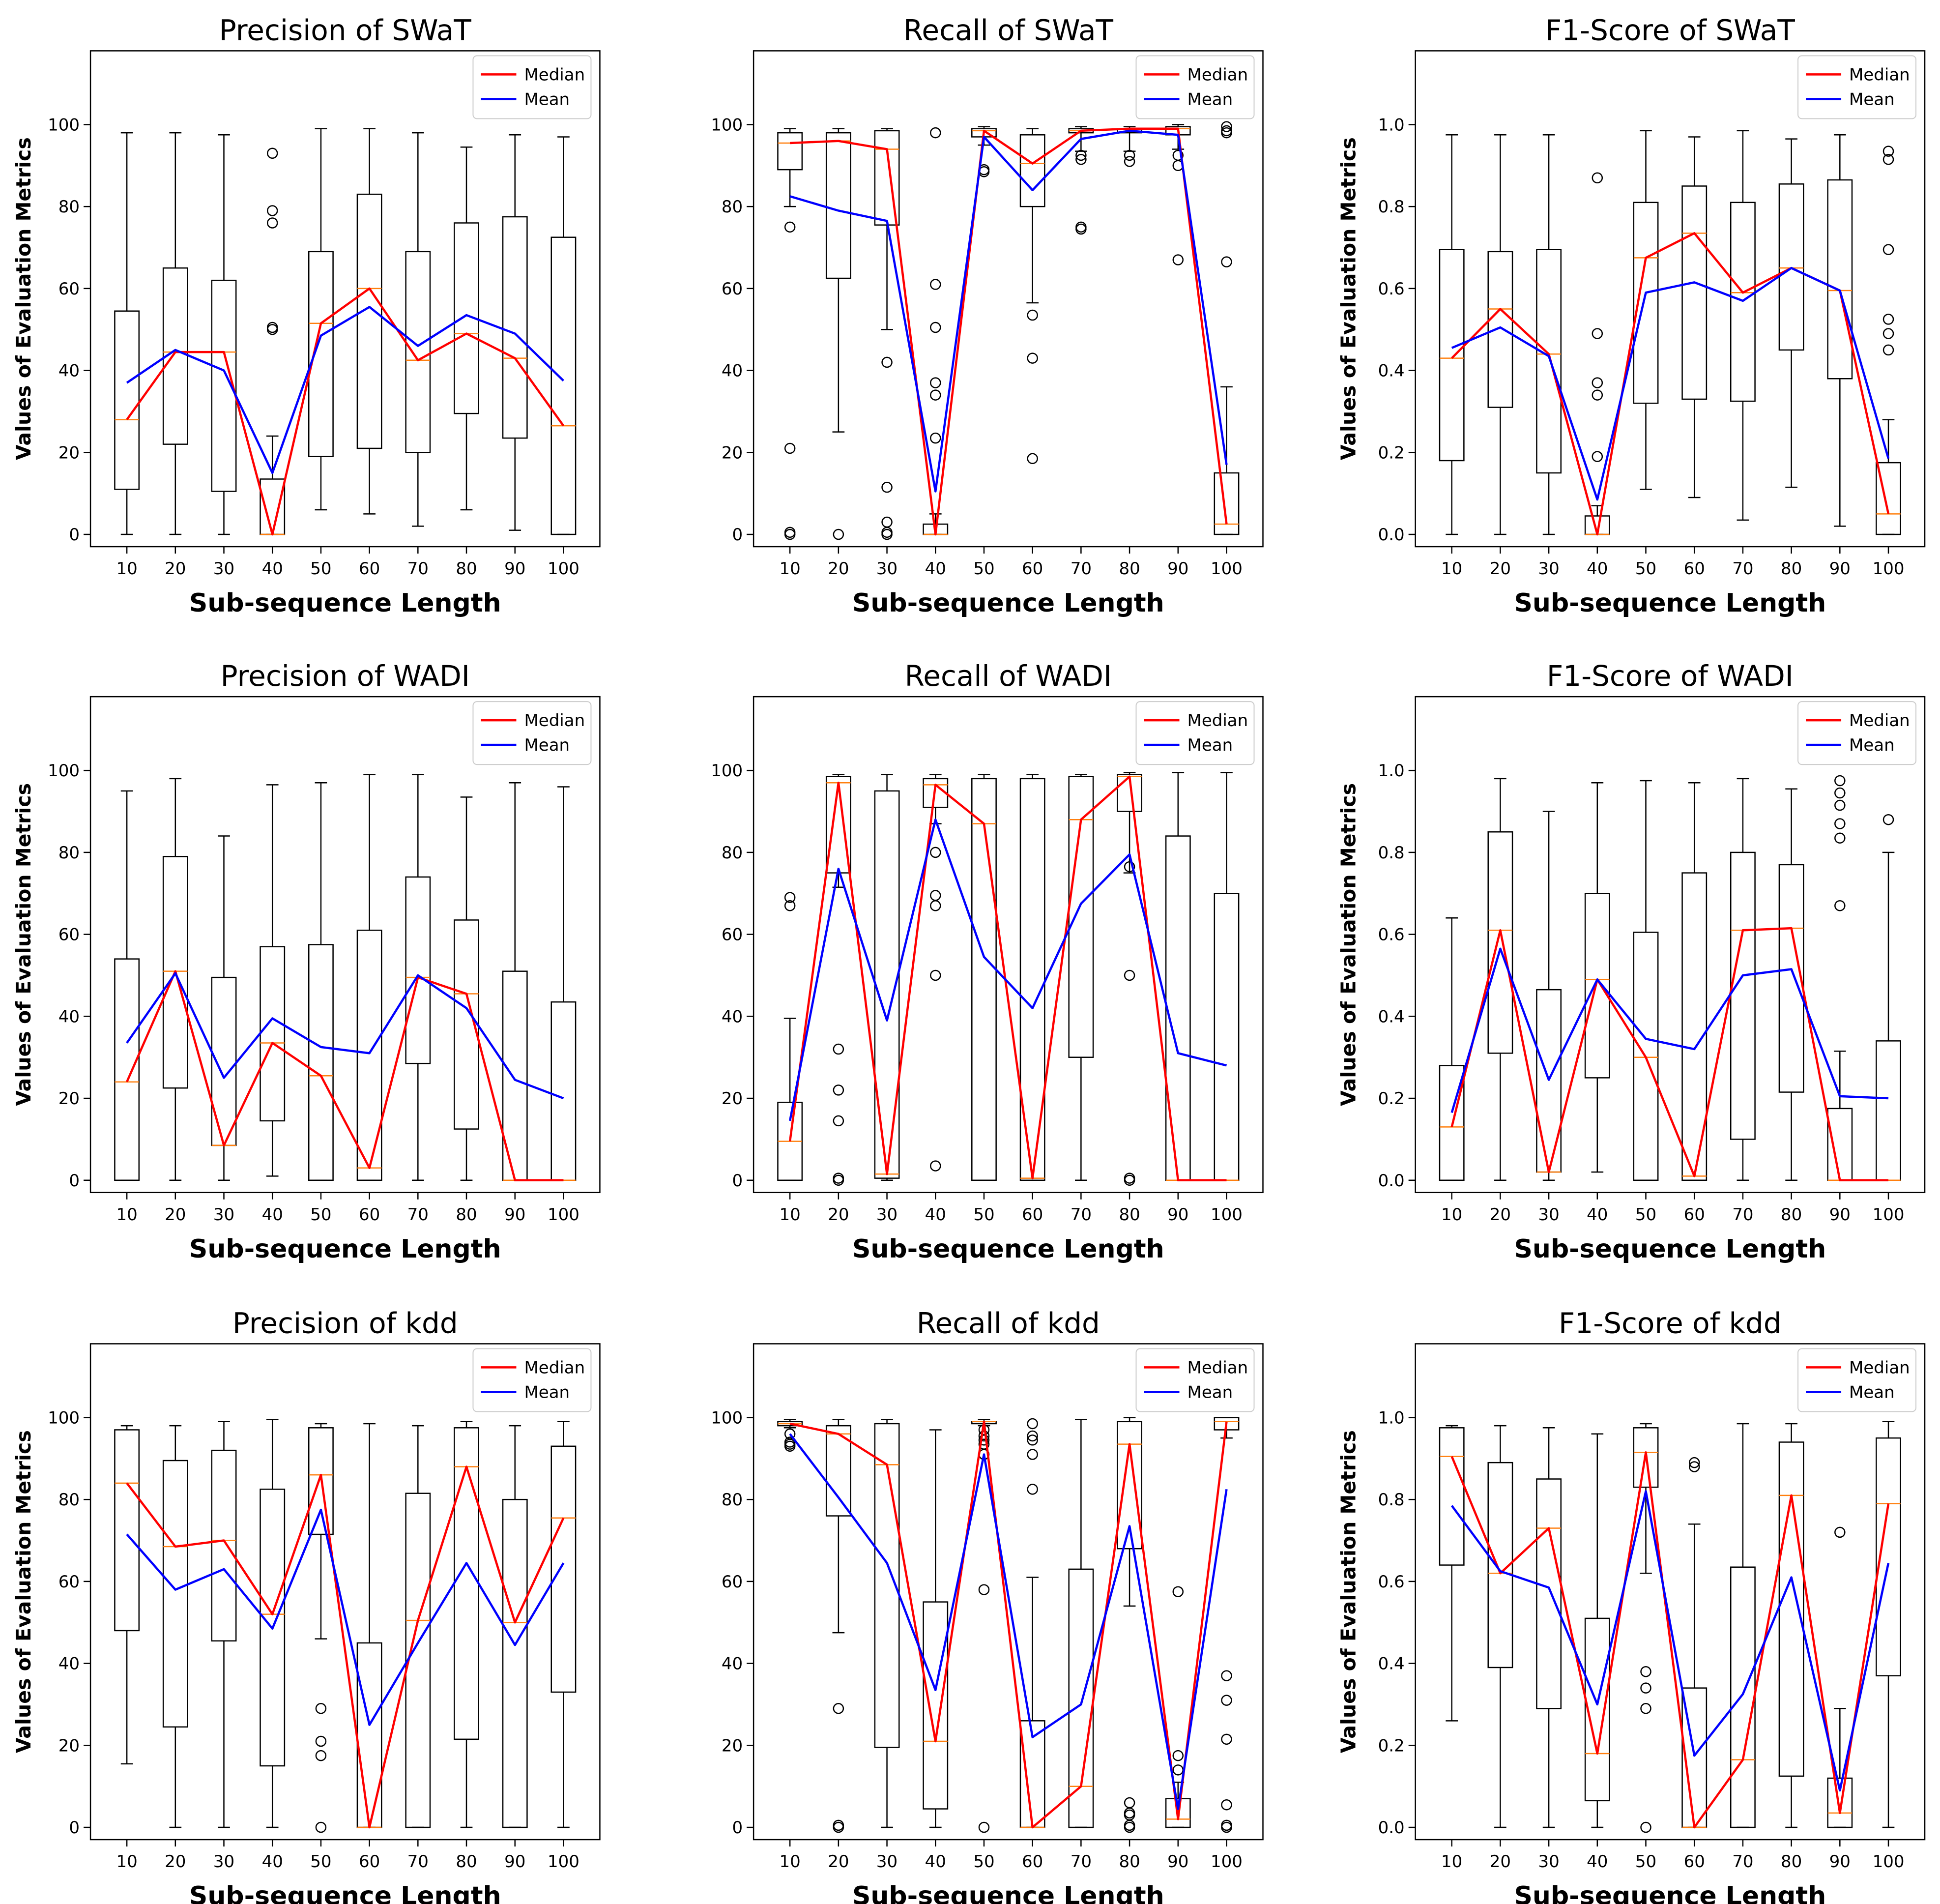 Image resolution: width=1940 pixels, height=1904 pixels. What do you see at coordinates (466, 569) in the screenshot?
I see `x-tick-label: 80` at bounding box center [466, 569].